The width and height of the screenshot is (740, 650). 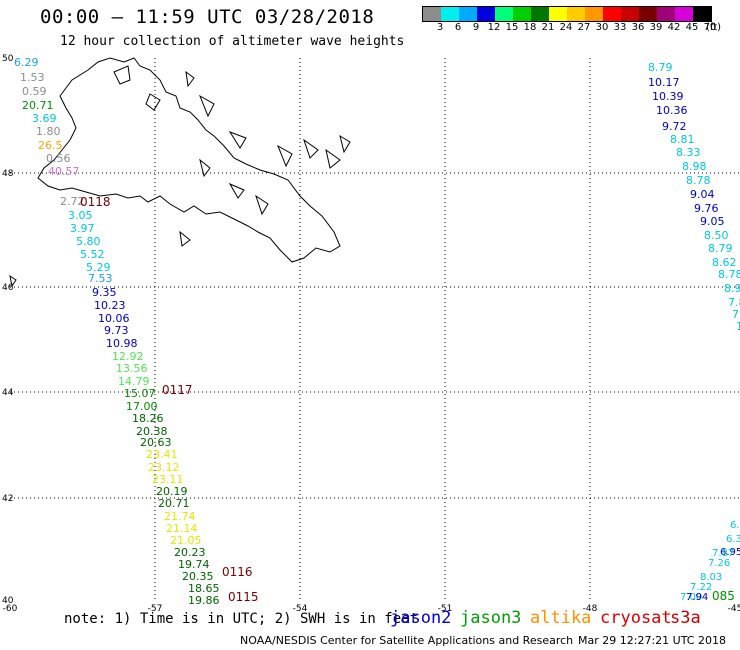 What do you see at coordinates (682, 139) in the screenshot?
I see `track-value-label: 8.81` at bounding box center [682, 139].